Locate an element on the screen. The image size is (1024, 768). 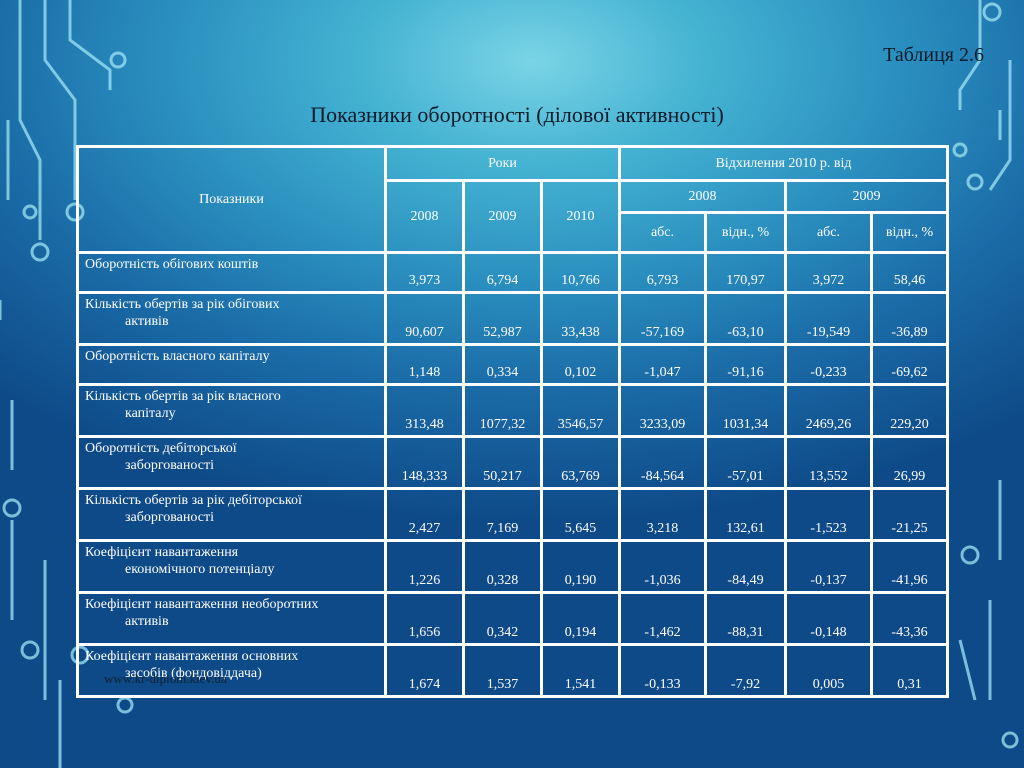
value-cell: 1,148 is located at coordinates (424, 364).